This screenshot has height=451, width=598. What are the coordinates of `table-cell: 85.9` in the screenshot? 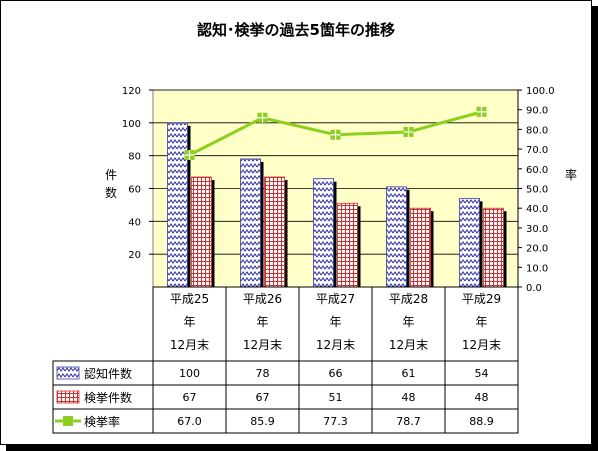 It's located at (262, 421).